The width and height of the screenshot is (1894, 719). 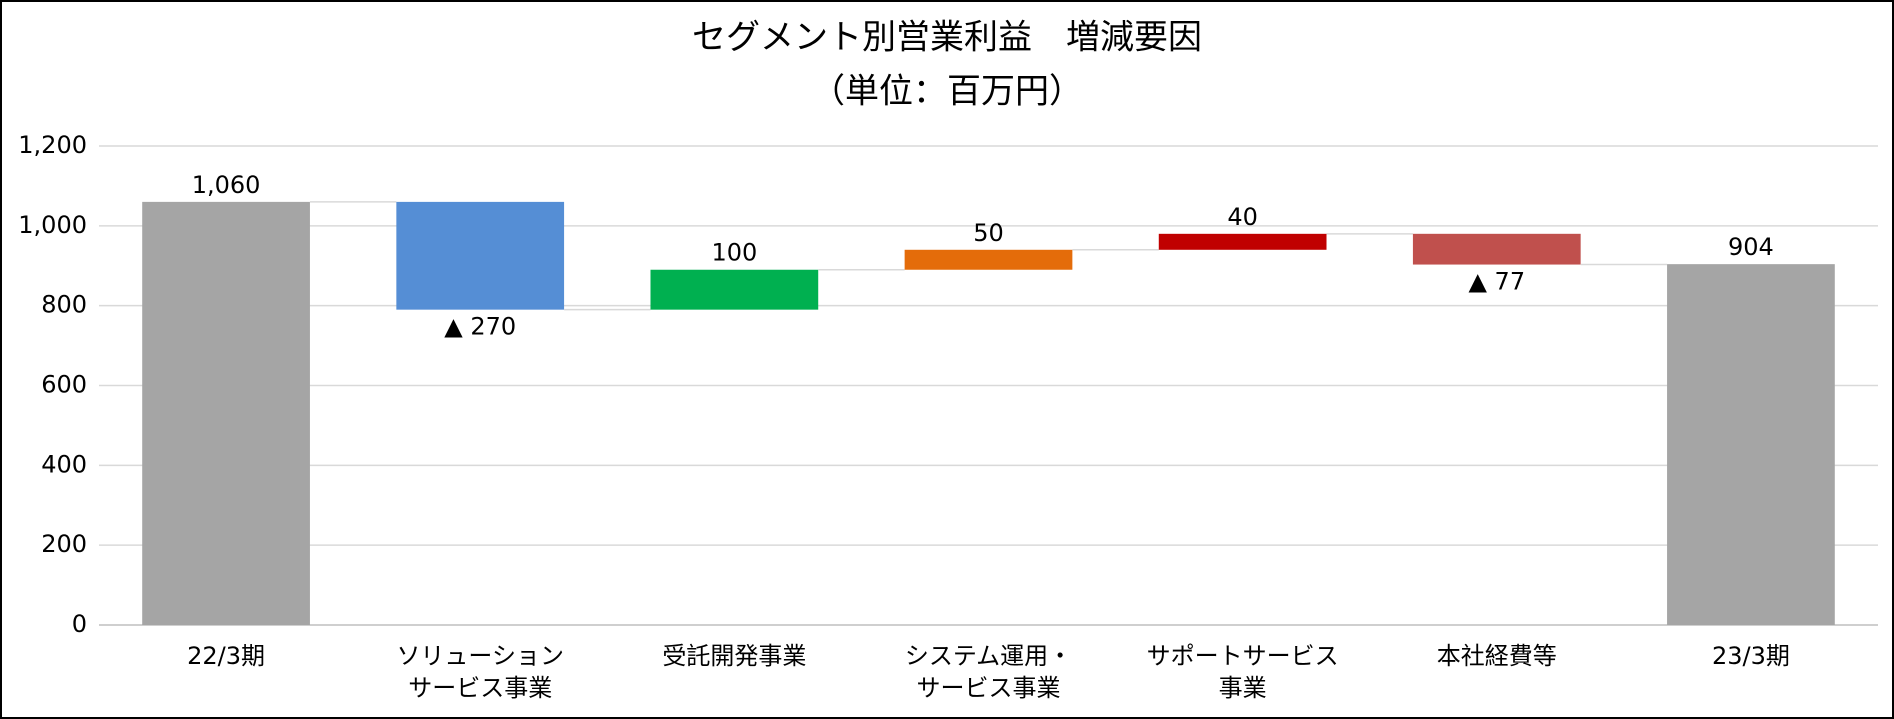 What do you see at coordinates (988, 233) in the screenshot?
I see `value-label: 50` at bounding box center [988, 233].